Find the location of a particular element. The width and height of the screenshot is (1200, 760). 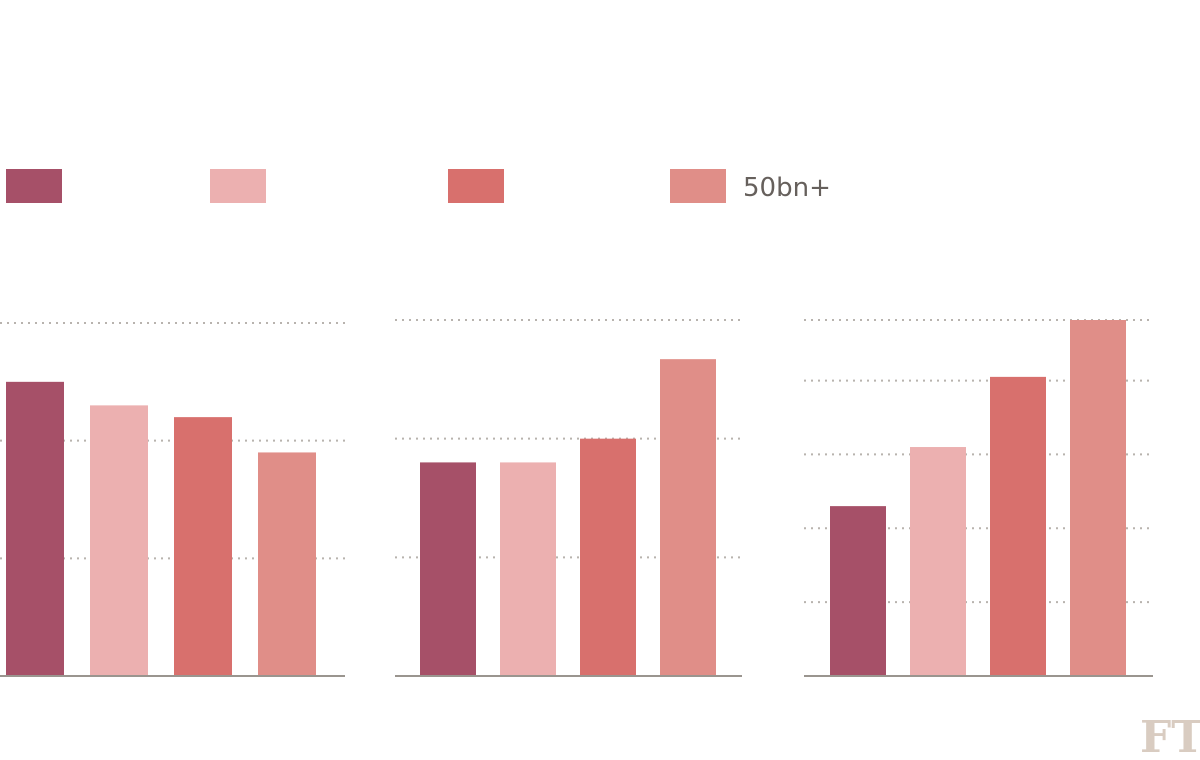

bar-panel1-series2 is located at coordinates (119, 540).